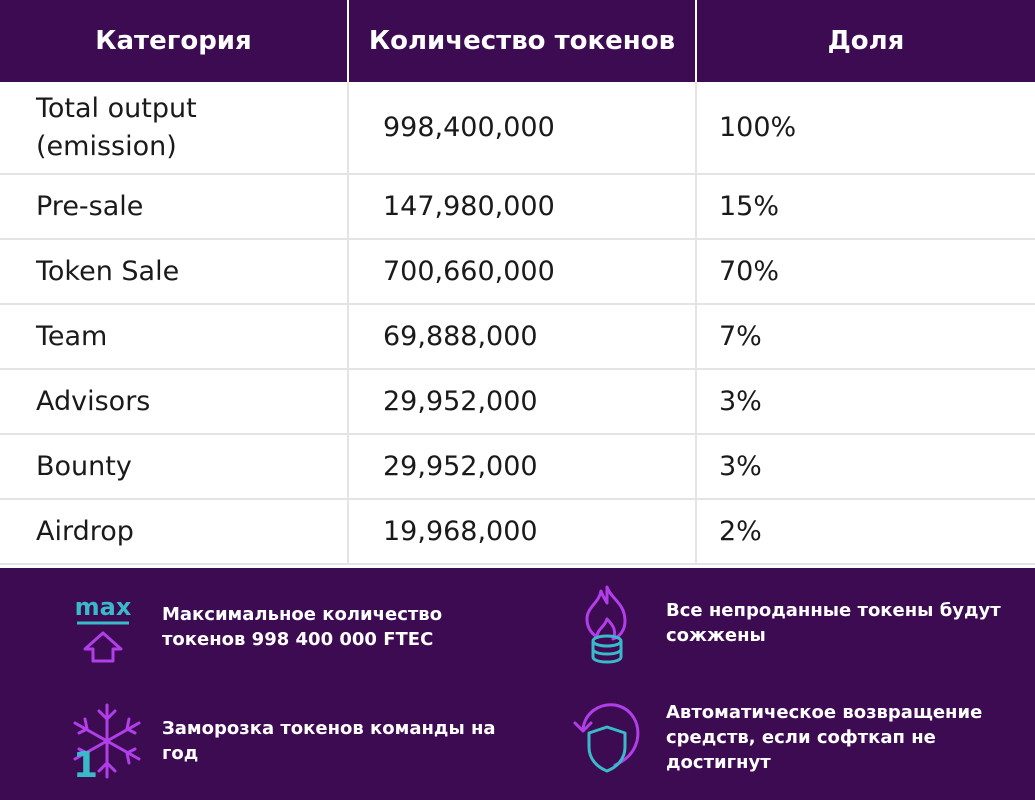 The image size is (1035, 800). I want to click on table-row: Token Sale 700,660,000 70%, so click(517, 272).